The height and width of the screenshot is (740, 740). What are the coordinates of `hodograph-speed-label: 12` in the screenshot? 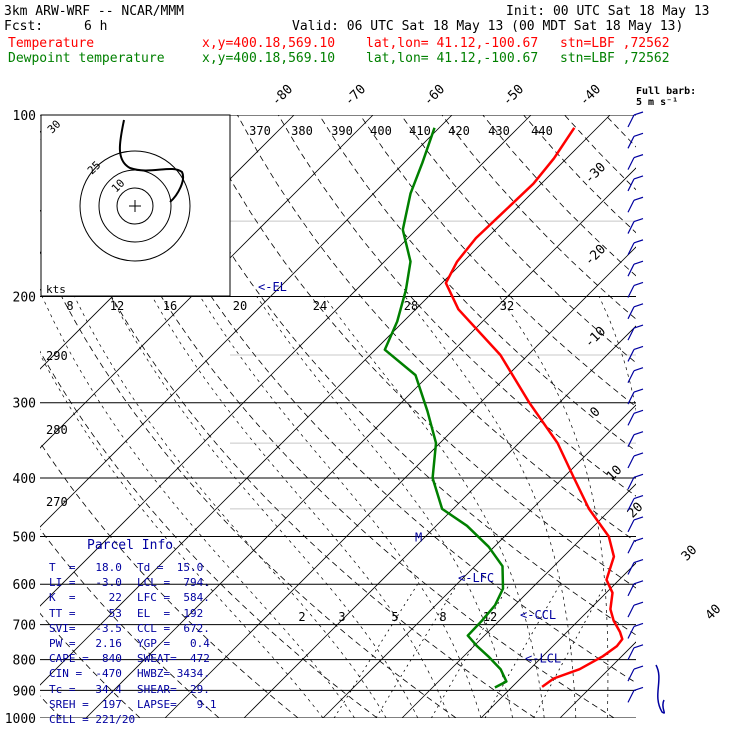 It's located at (117, 306).